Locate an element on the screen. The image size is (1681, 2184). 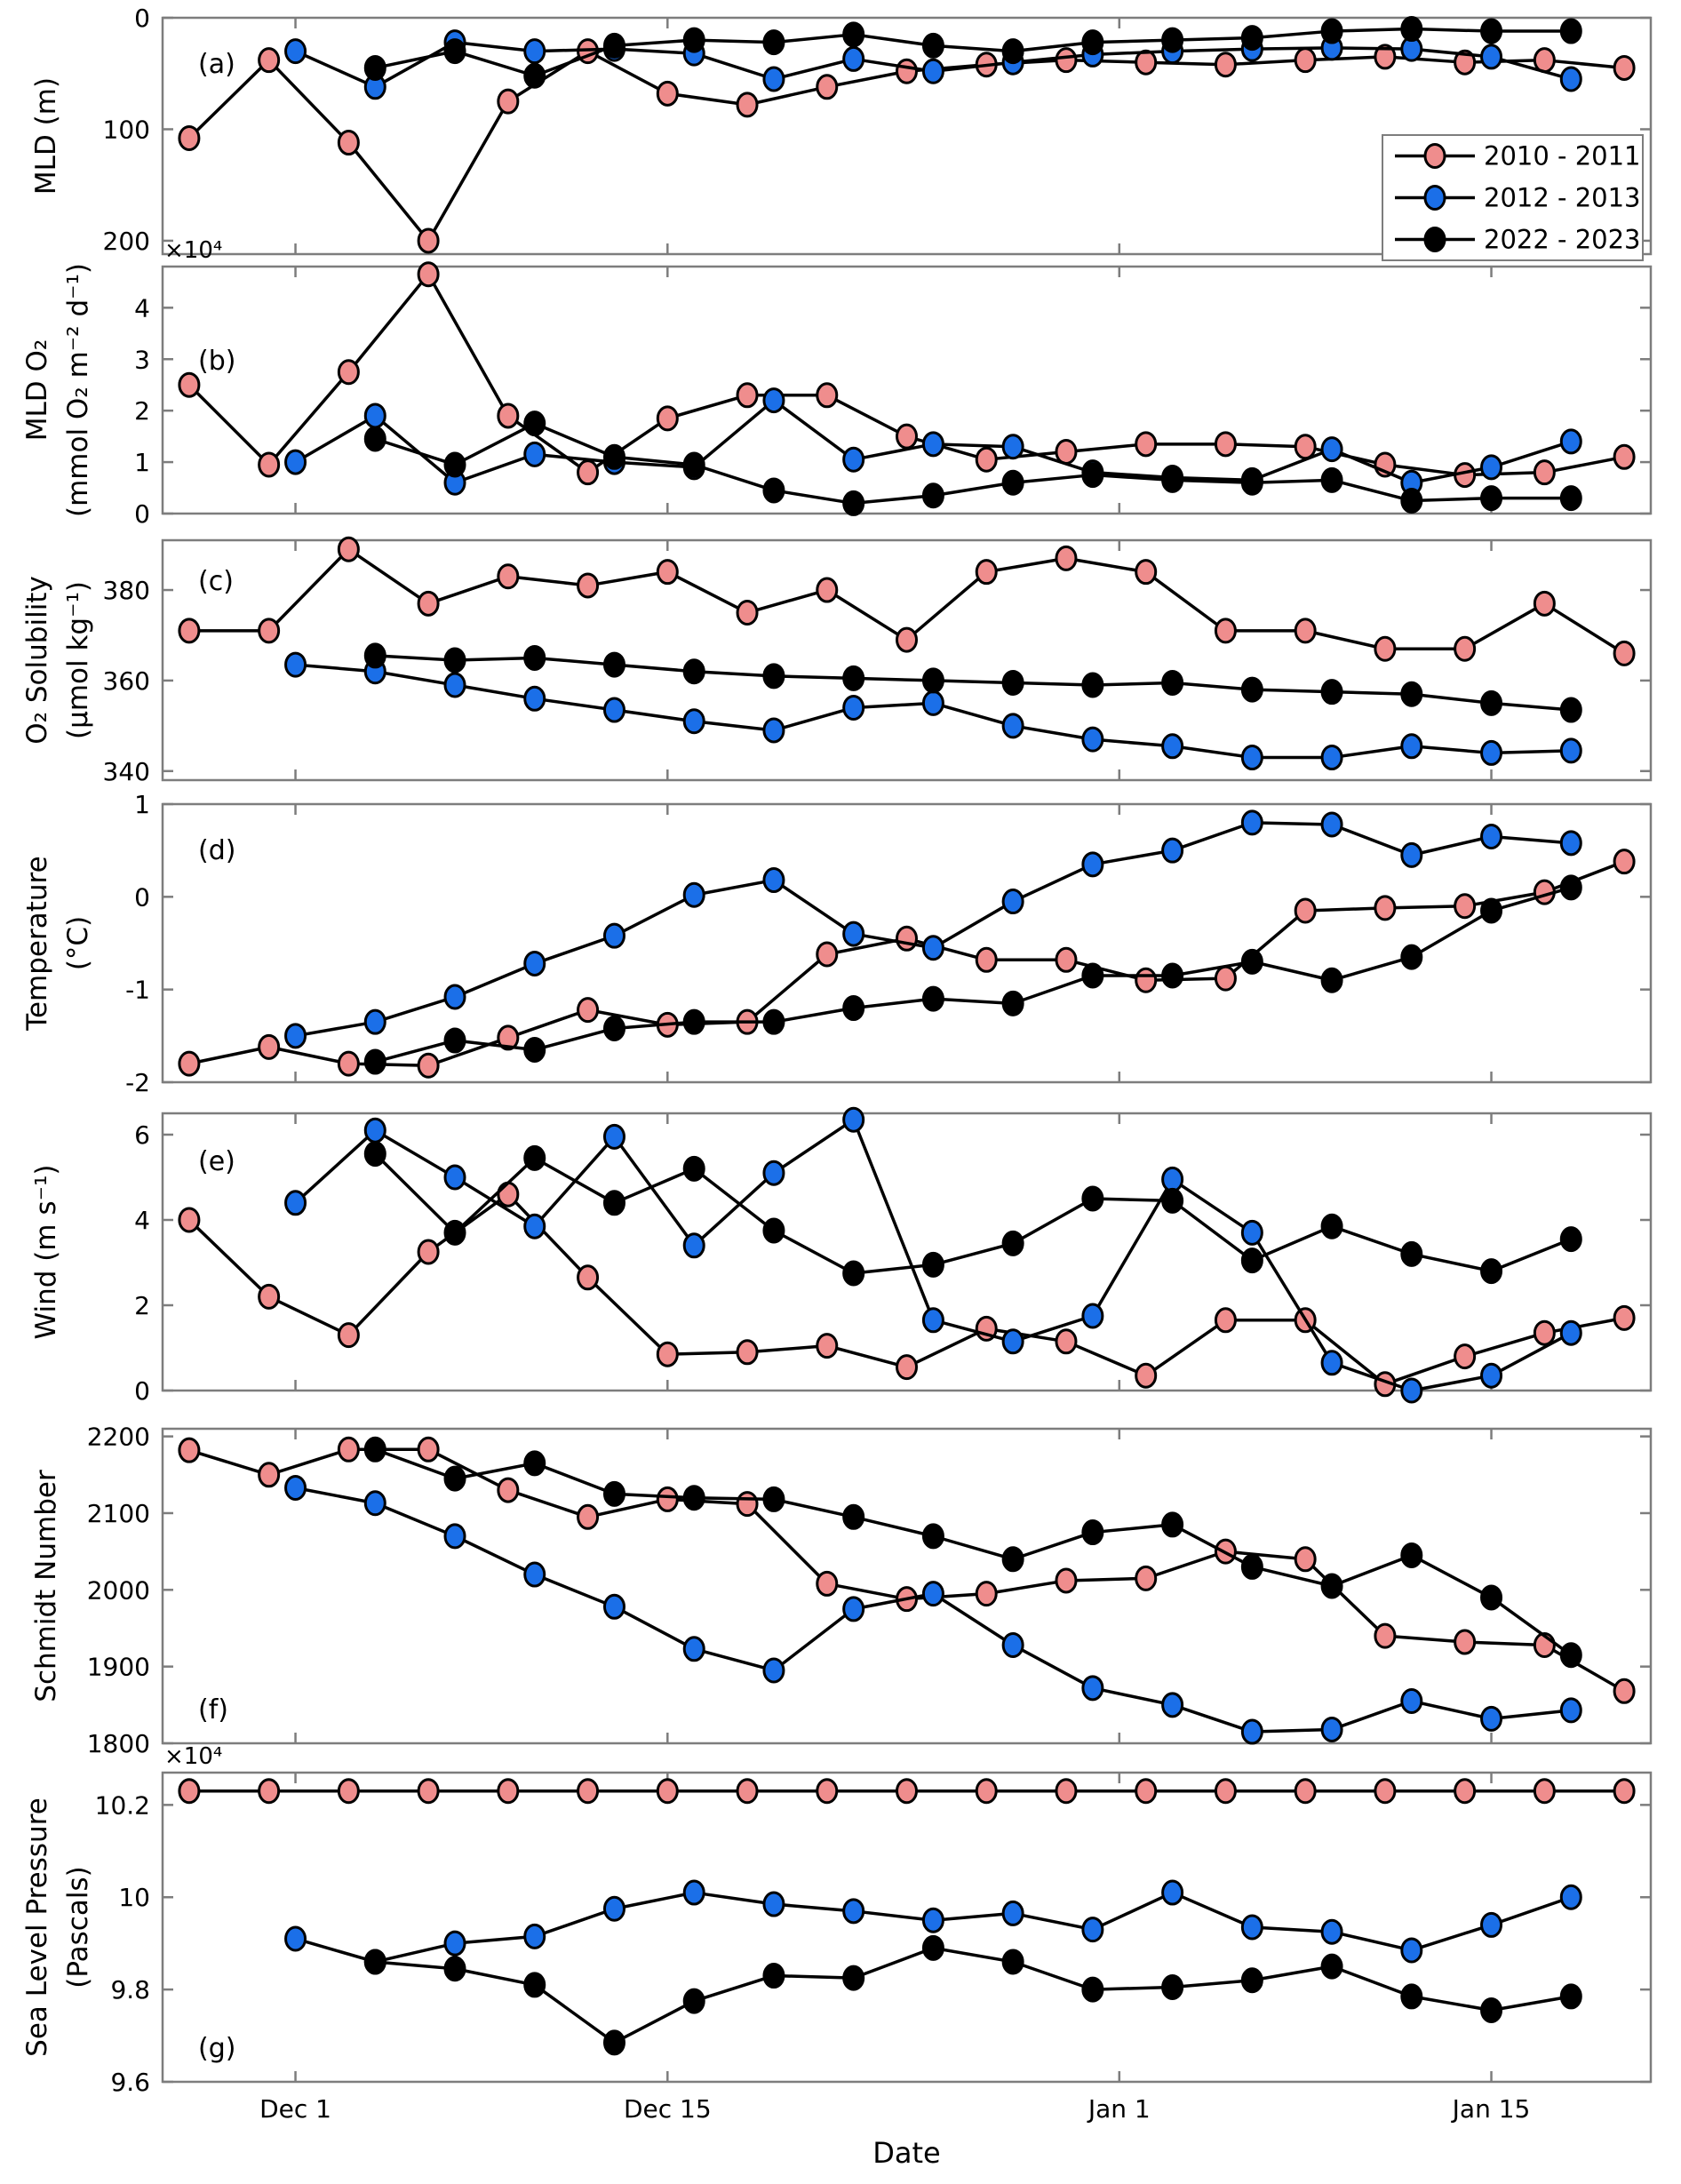
y-tick-label: 6 is located at coordinates (142, 1135).